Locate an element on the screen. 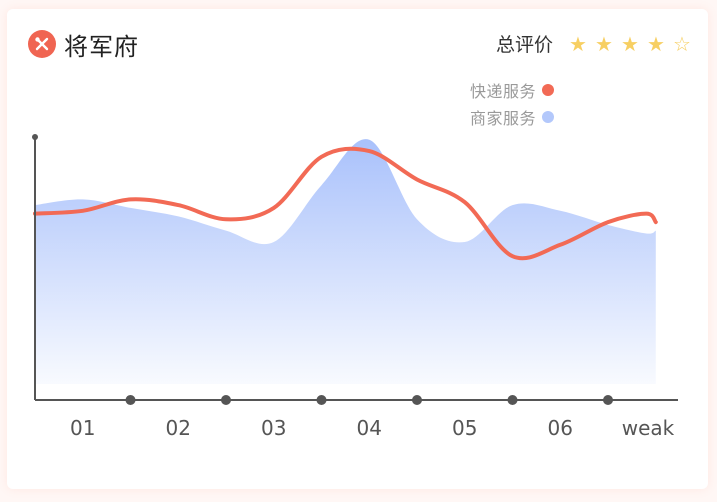  x-tick-label: 03 is located at coordinates (273, 428).